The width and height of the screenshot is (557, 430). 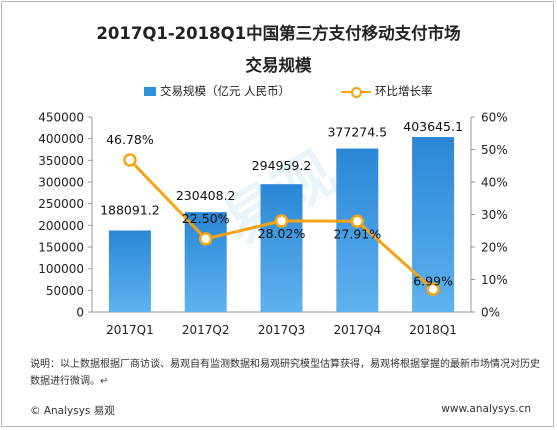 I want to click on bar-2017Q2, so click(x=205, y=262).